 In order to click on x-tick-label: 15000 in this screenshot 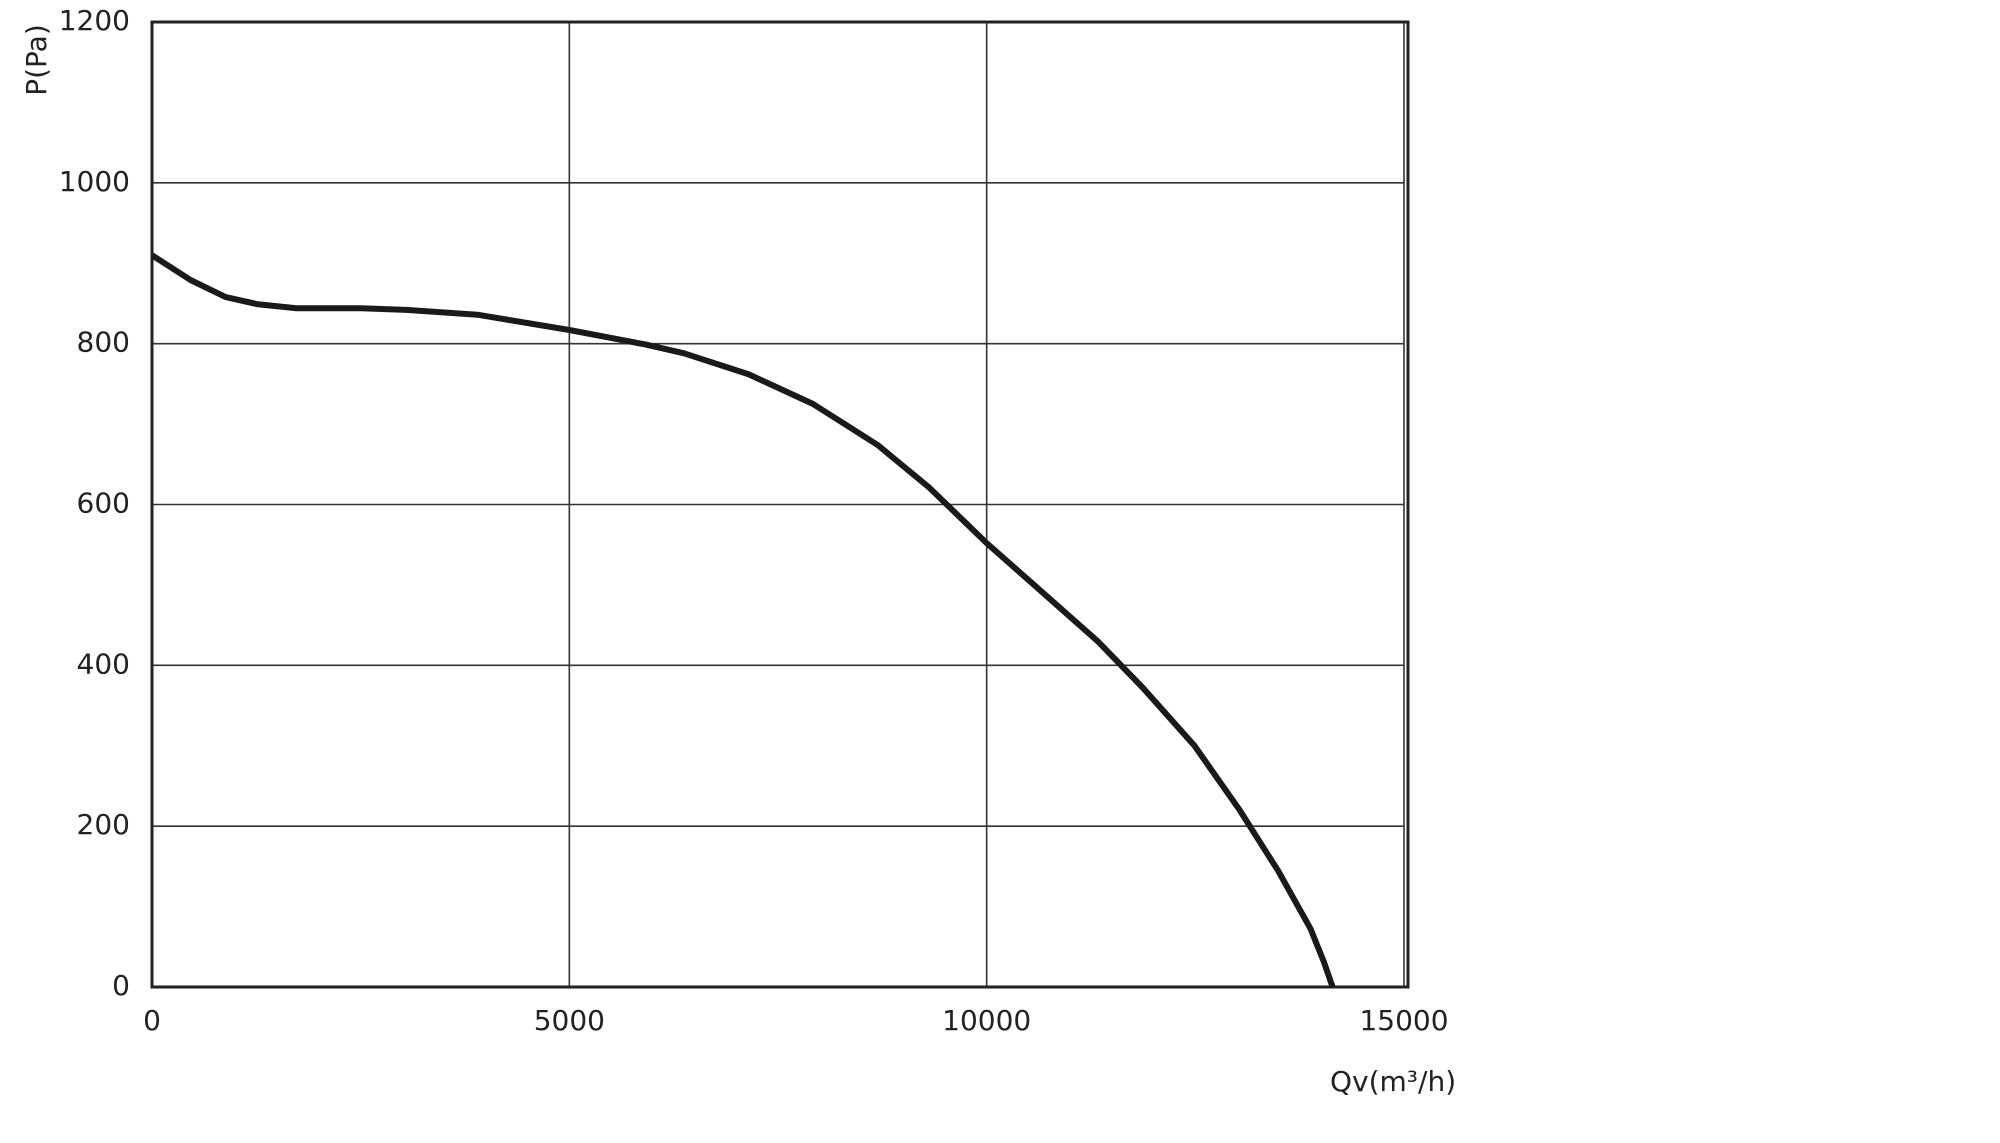, I will do `click(1403, 1020)`.